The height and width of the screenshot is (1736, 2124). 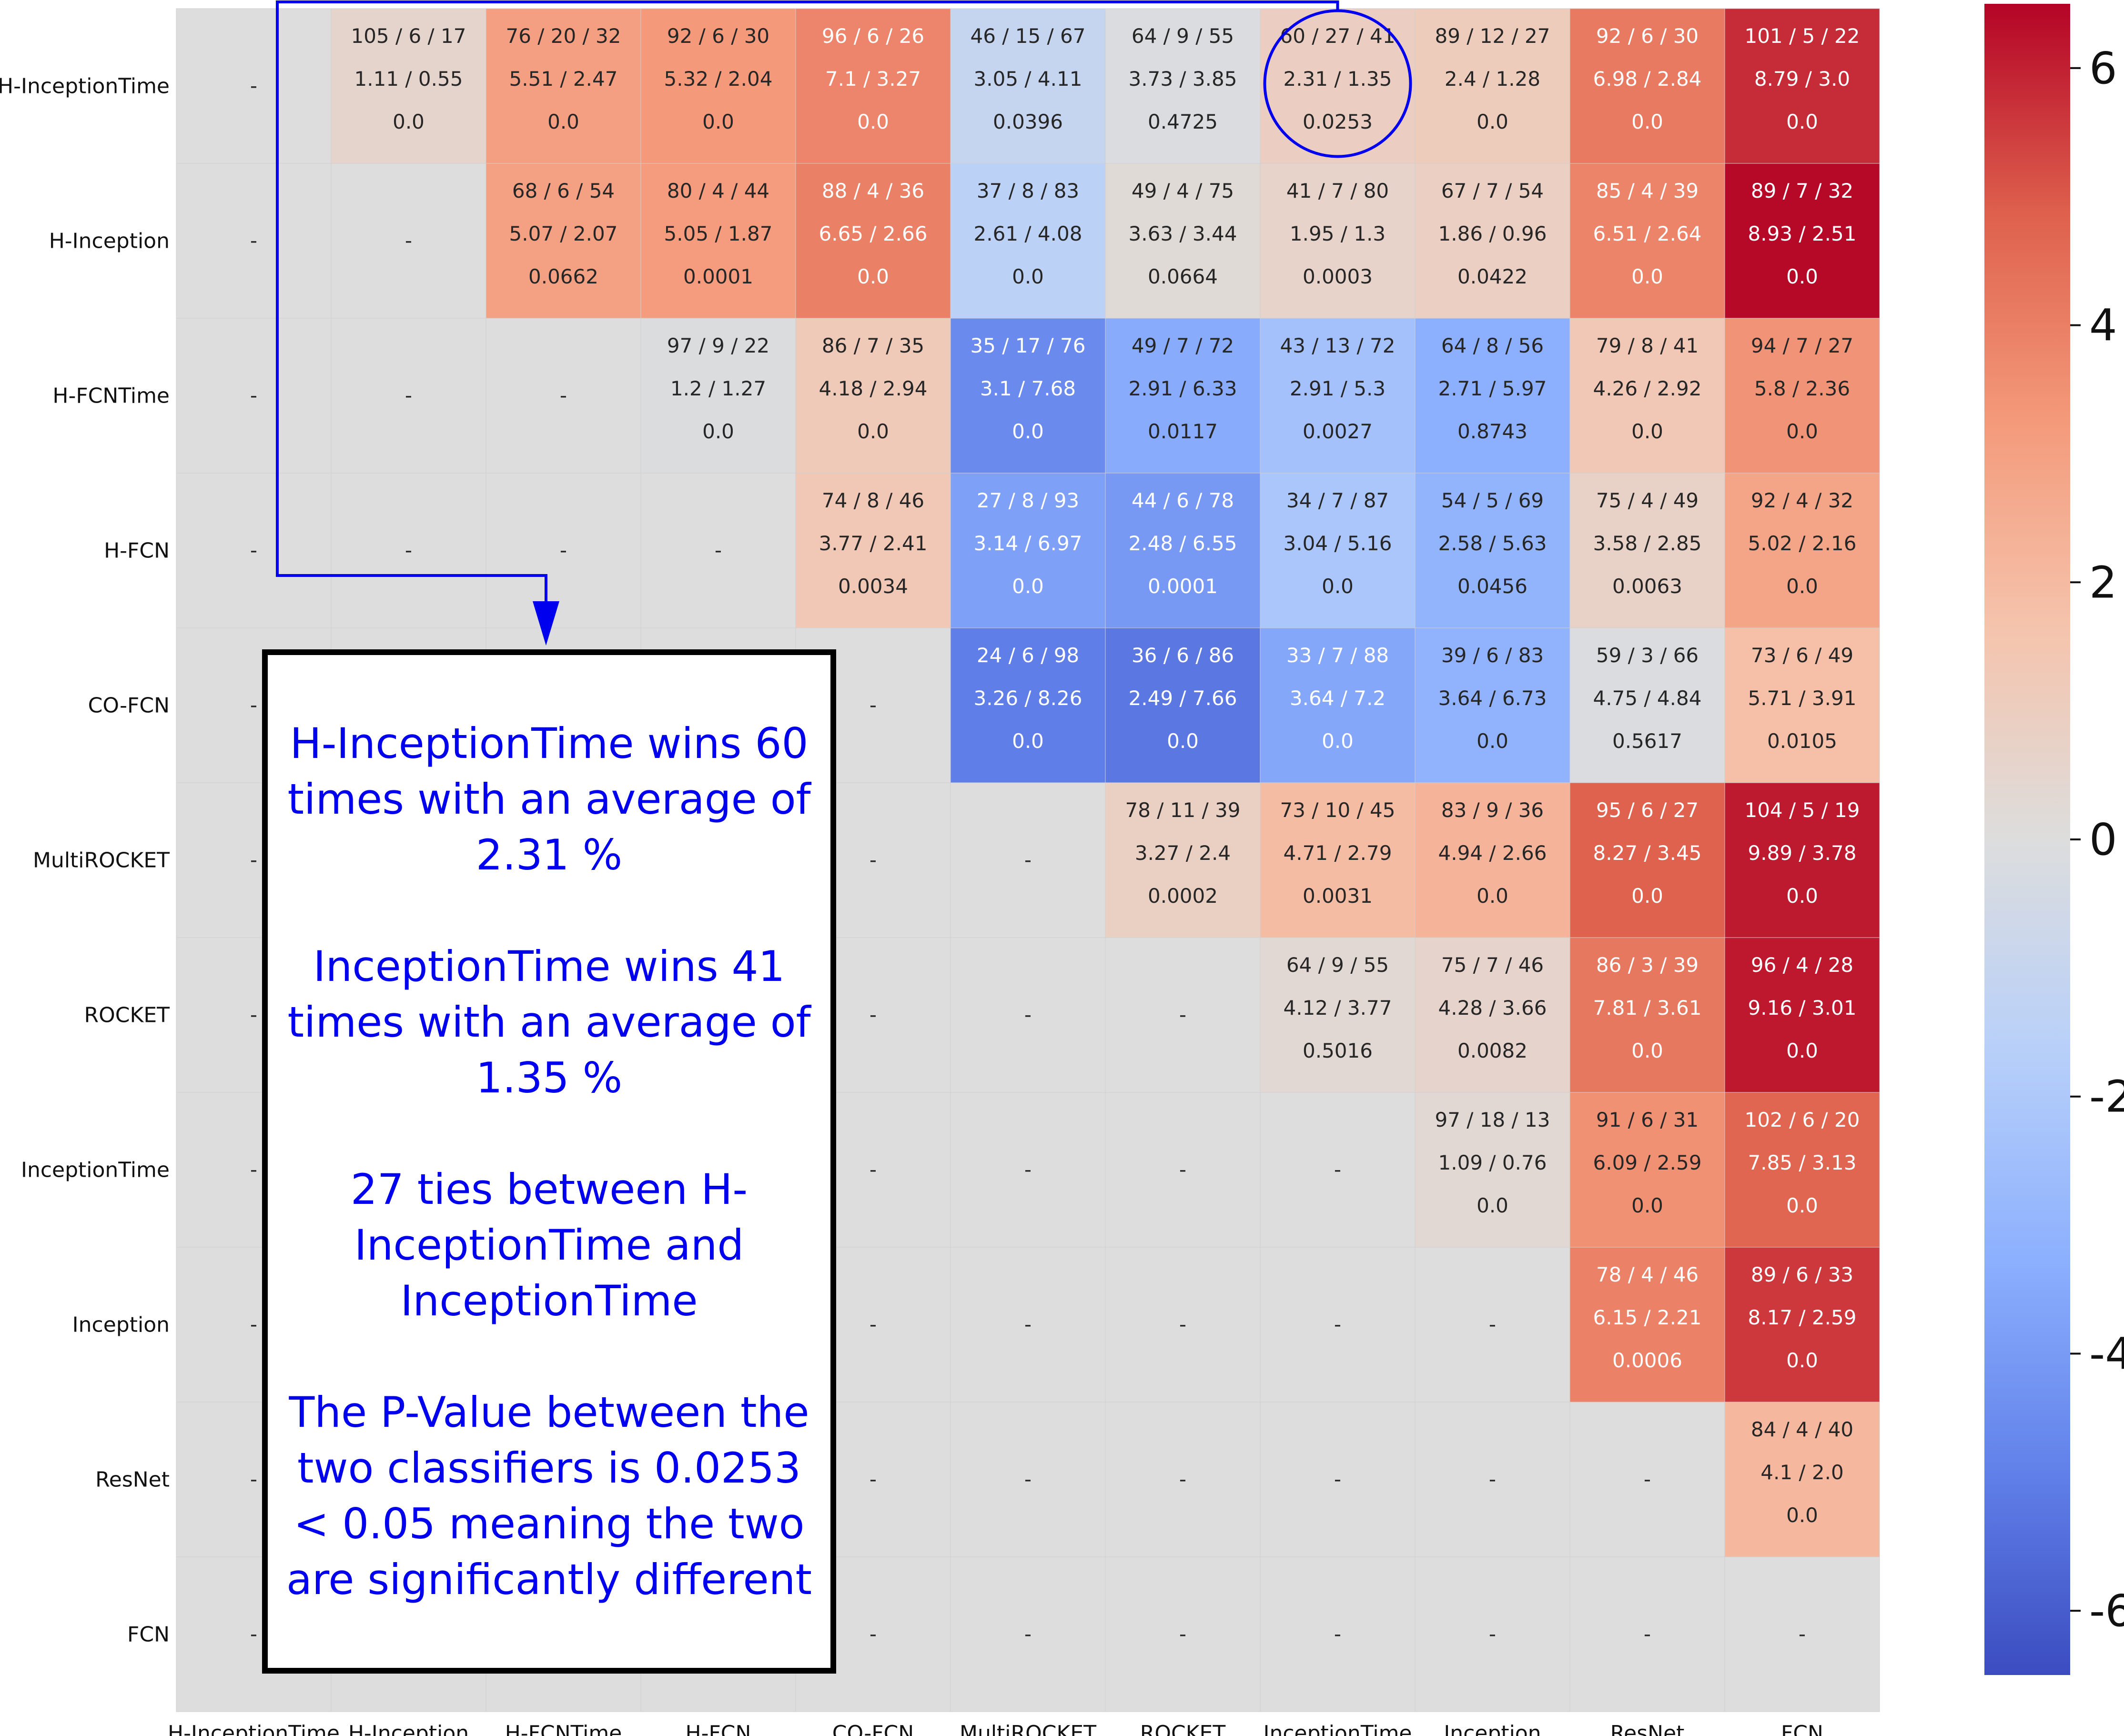 I want to click on column-label: InceptionTime, so click(x=1337, y=1728).